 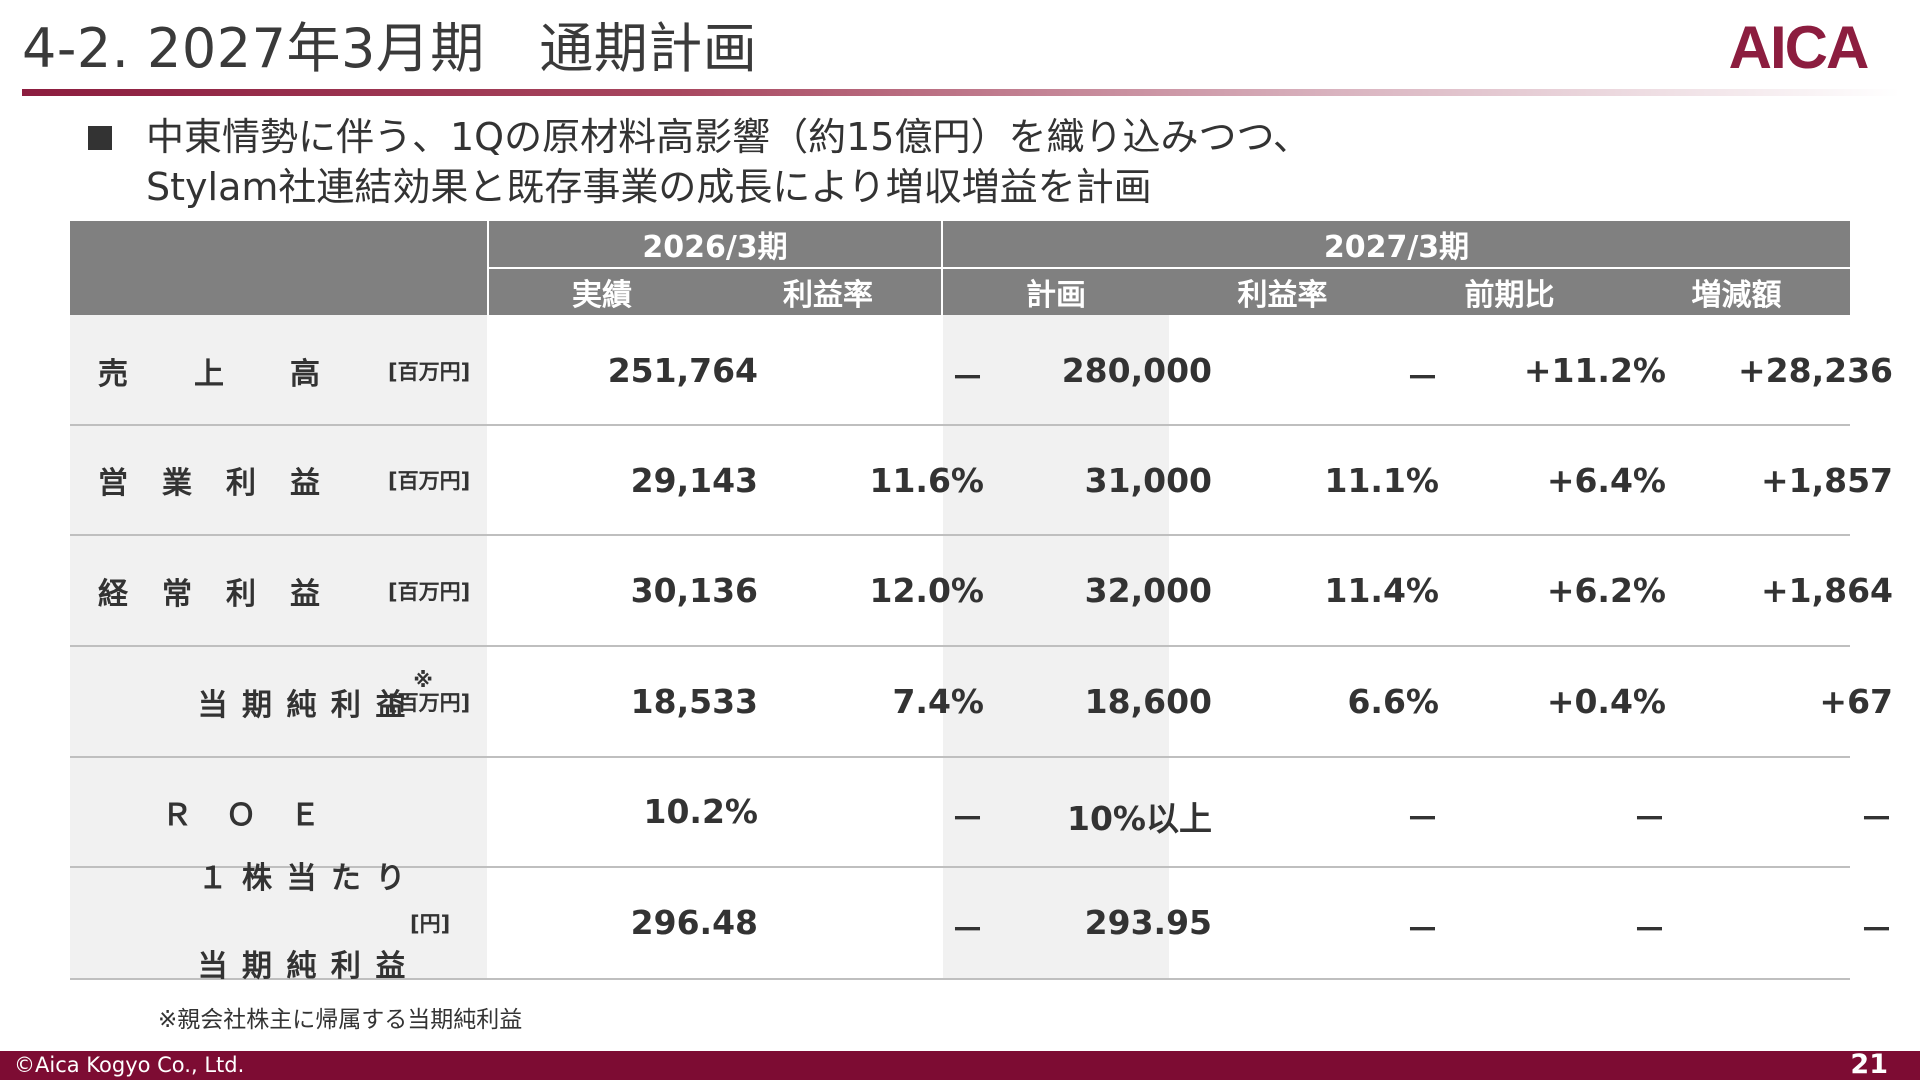 I want to click on value-margin-prev: 12.0%, so click(x=927, y=590).